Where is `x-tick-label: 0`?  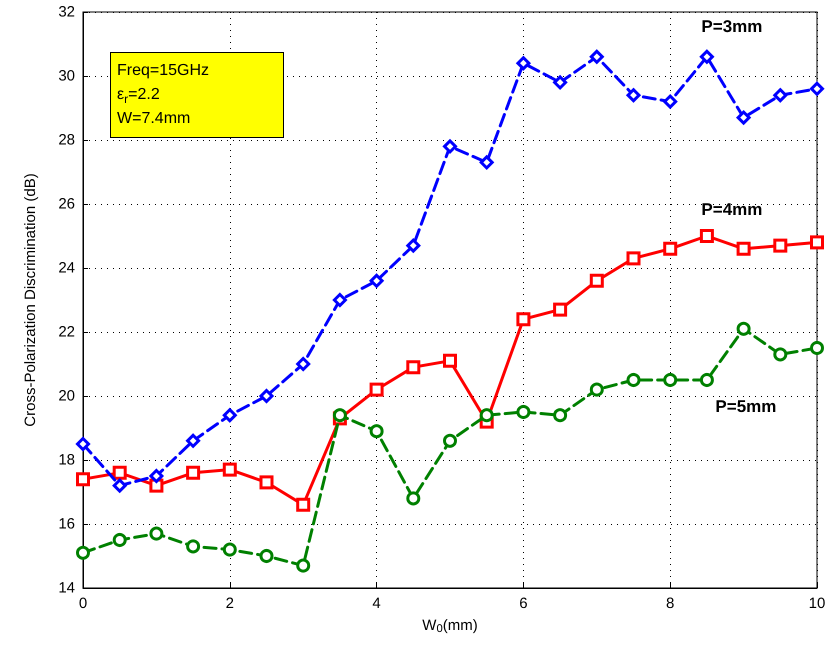
x-tick-label: 0 is located at coordinates (83, 603).